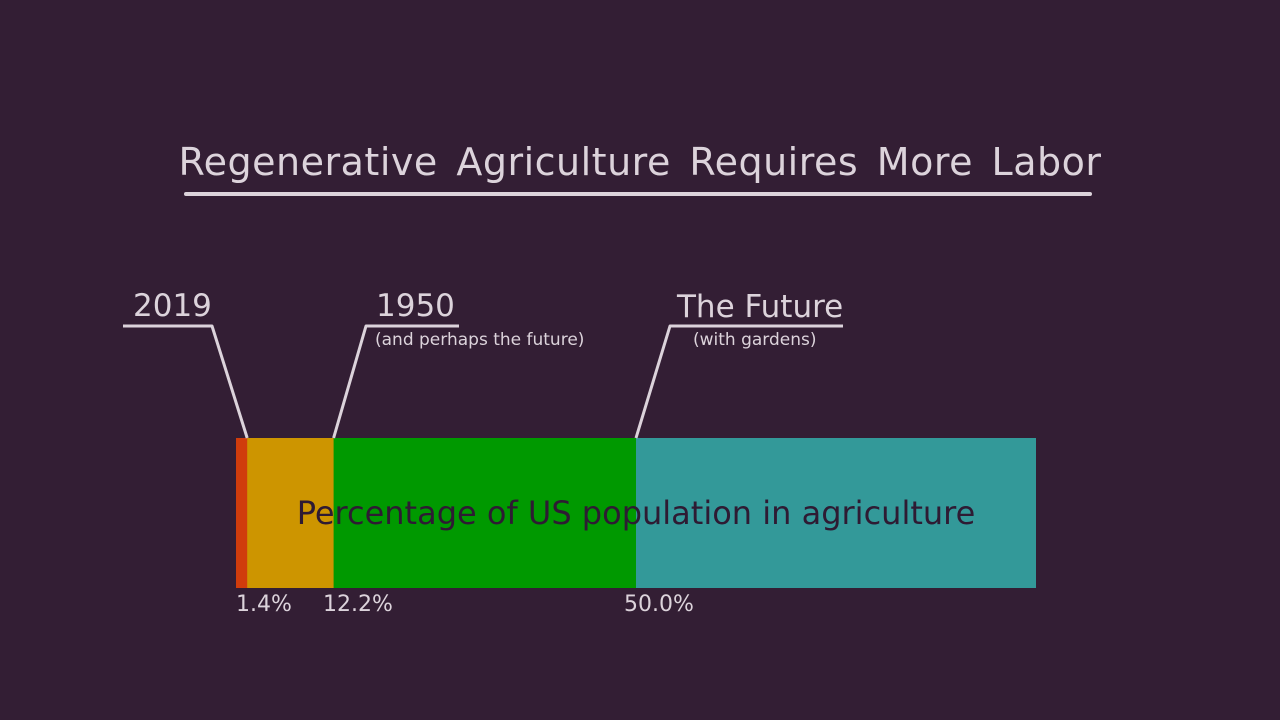 This screenshot has width=1280, height=720. What do you see at coordinates (760, 307) in the screenshot?
I see `callout-label-future: The Future` at bounding box center [760, 307].